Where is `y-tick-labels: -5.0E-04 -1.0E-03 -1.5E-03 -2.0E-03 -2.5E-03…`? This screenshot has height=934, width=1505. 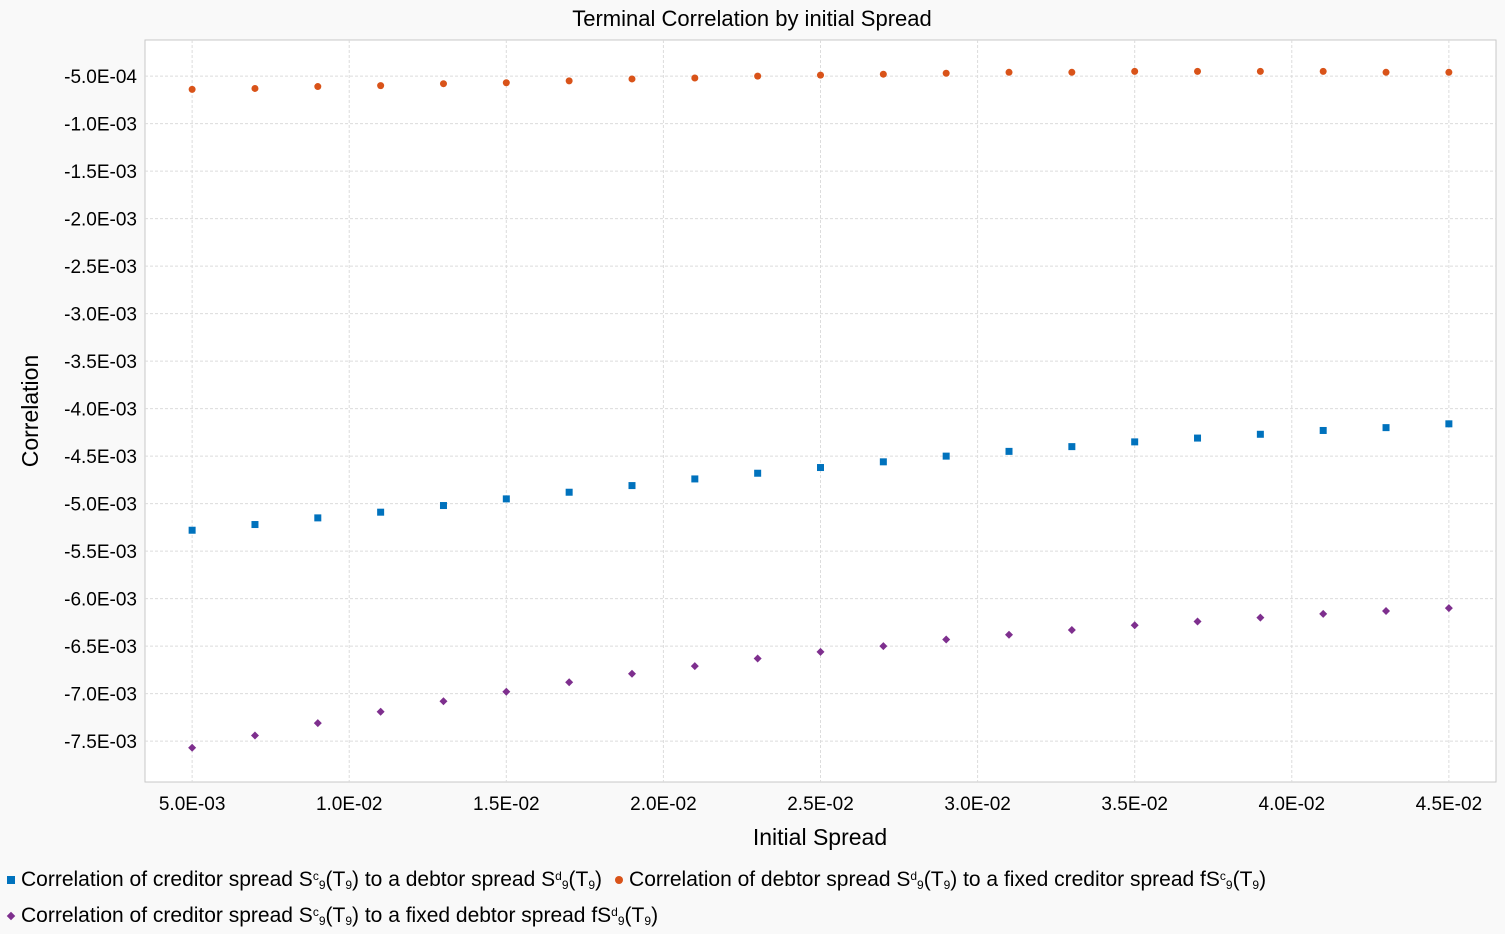
y-tick-labels: -5.0E-04 -1.0E-03 -1.5E-03 -2.0E-03 -2.5E-03… is located at coordinates (100, 410).